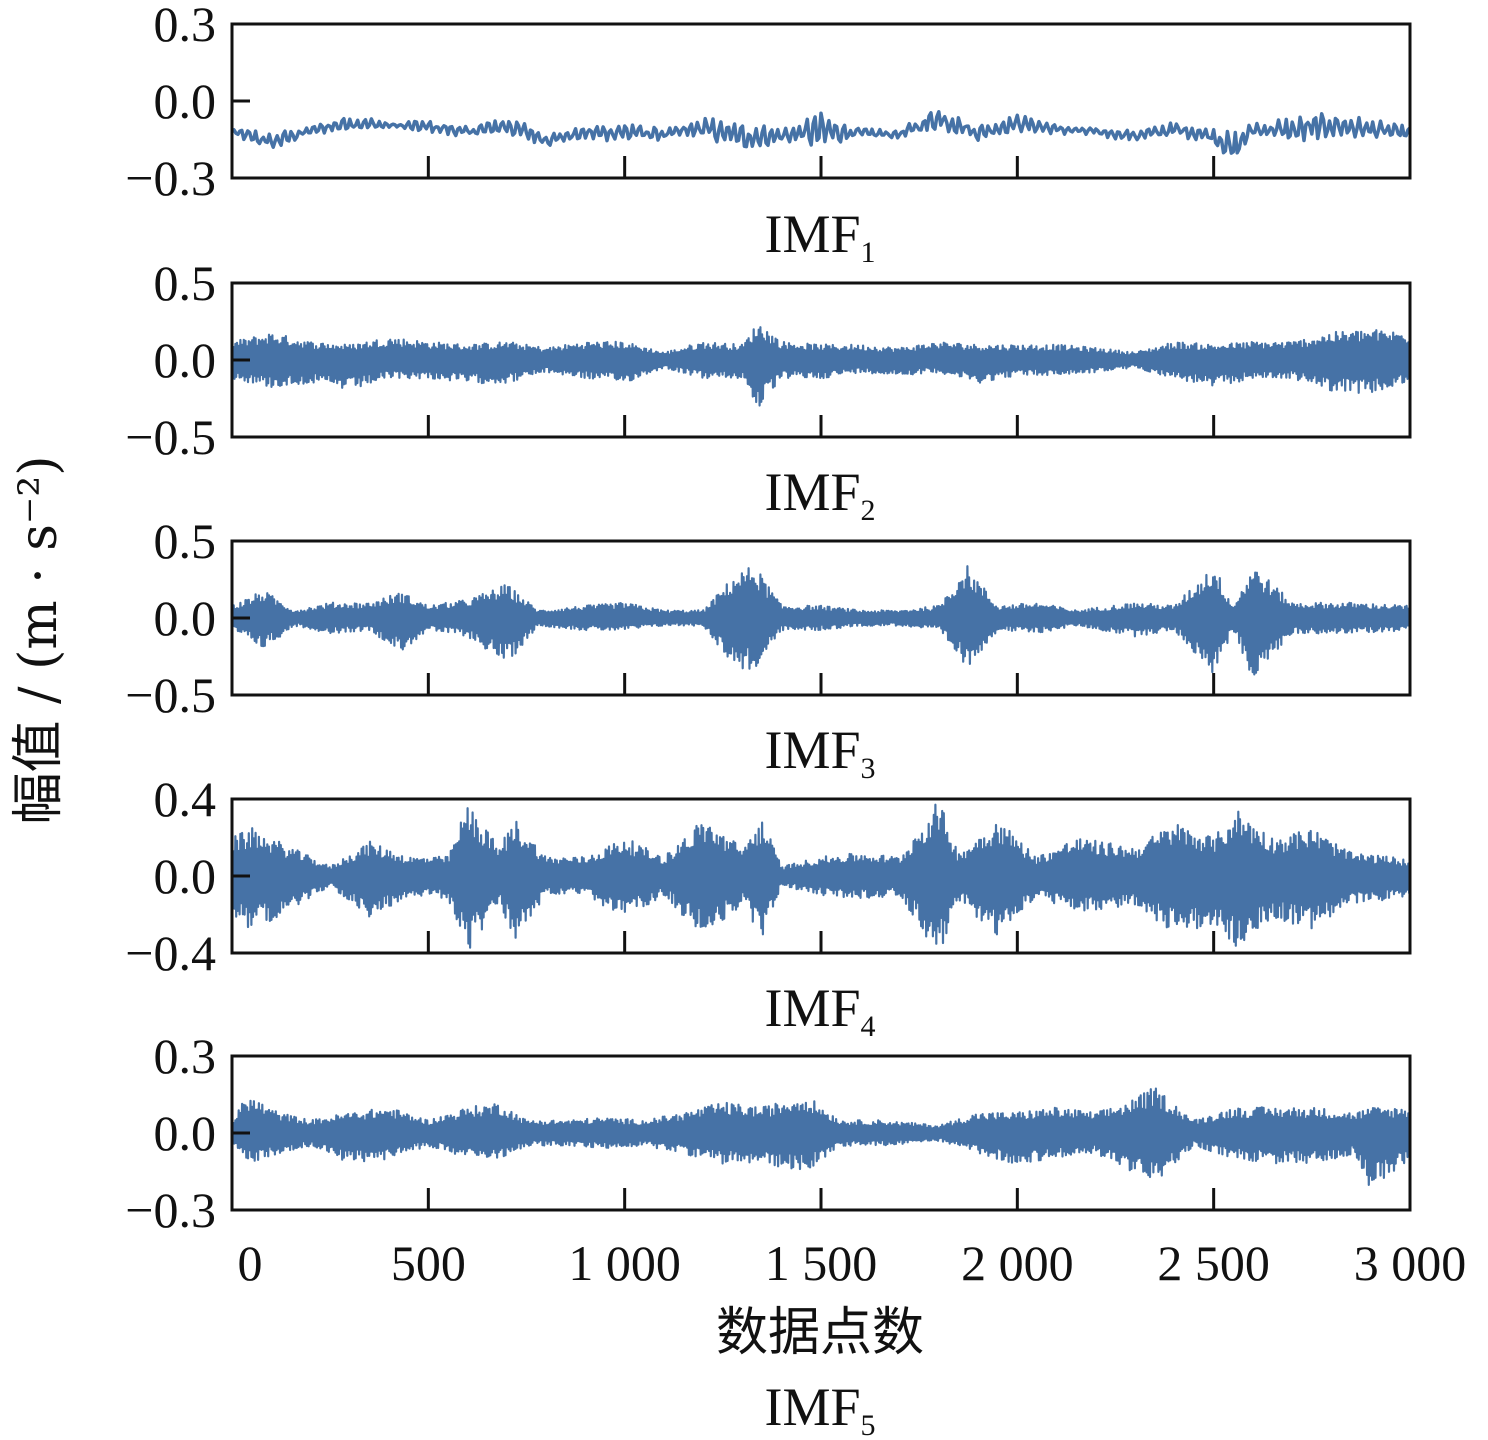 This screenshot has width=1488, height=1440. I want to click on signal-band-imf5, so click(821, 1136).